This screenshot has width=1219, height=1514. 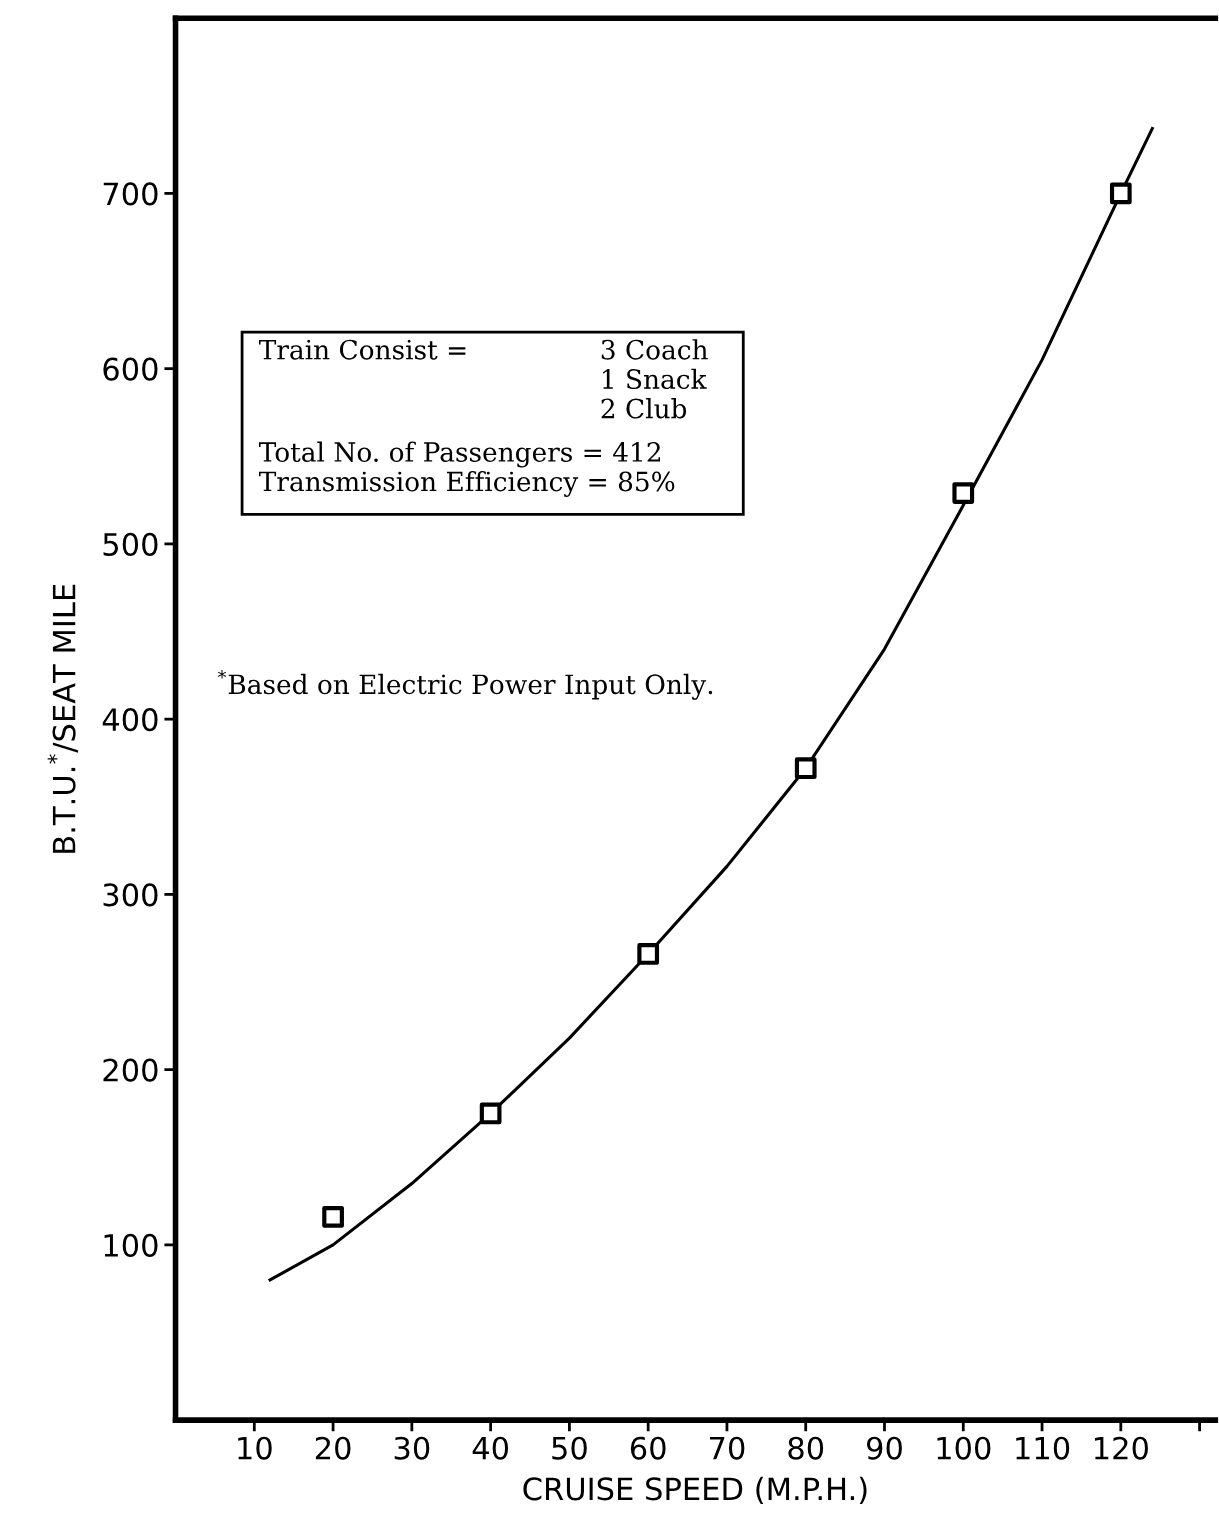 I want to click on x-tick-label: 90, so click(x=884, y=1448).